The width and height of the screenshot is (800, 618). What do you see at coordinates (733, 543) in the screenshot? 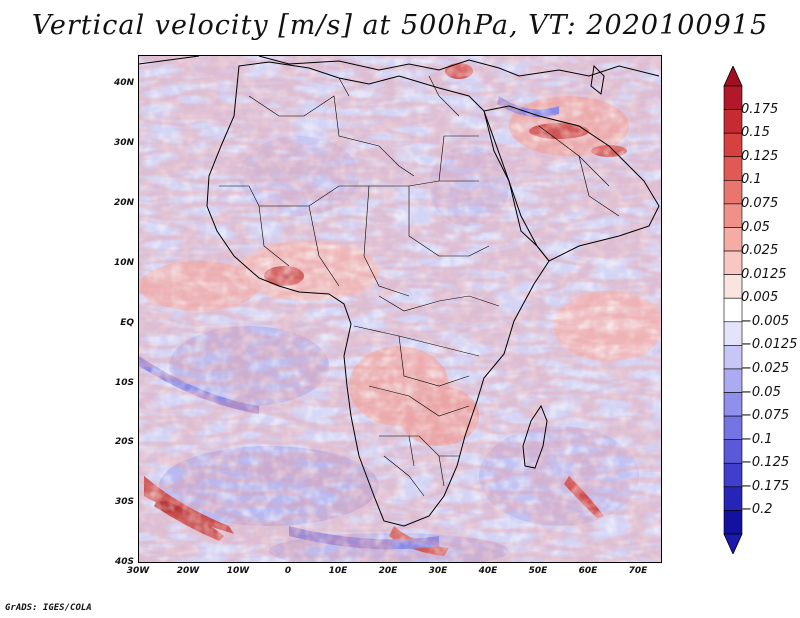
I see `colorbar-bottom-arrow` at bounding box center [733, 543].